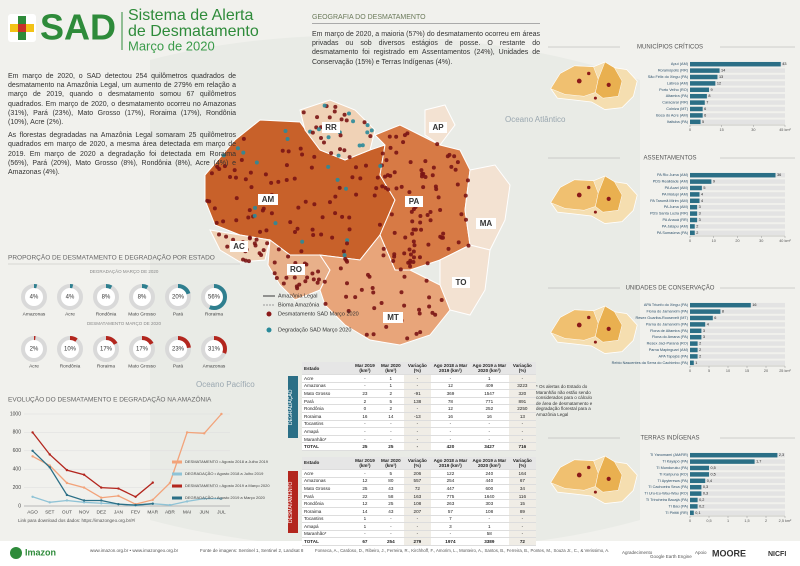 The height and width of the screenshot is (566, 800). Describe the element at coordinates (707, 103) in the screenshot. I see `value-label: 7` at that location.